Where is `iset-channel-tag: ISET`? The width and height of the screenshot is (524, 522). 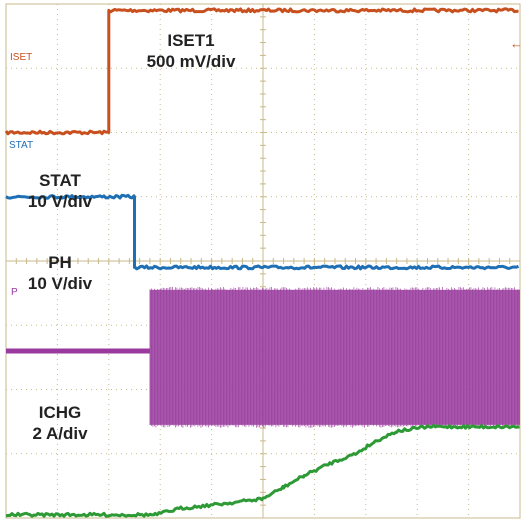 iset-channel-tag: ISET is located at coordinates (21, 57).